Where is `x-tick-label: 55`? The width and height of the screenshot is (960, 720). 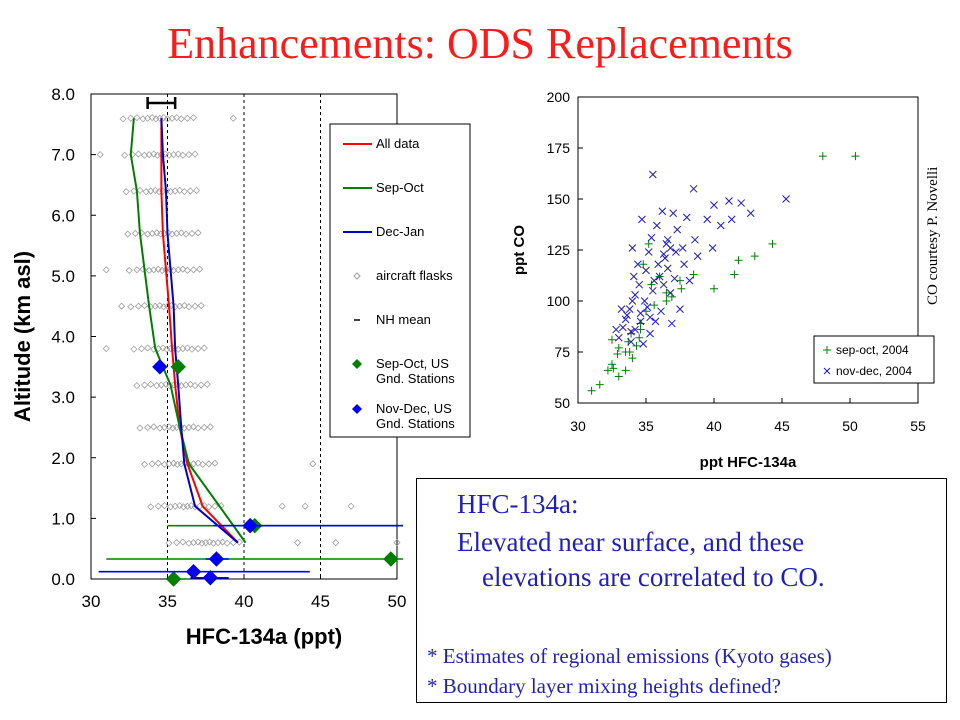 x-tick-label: 55 is located at coordinates (918, 426).